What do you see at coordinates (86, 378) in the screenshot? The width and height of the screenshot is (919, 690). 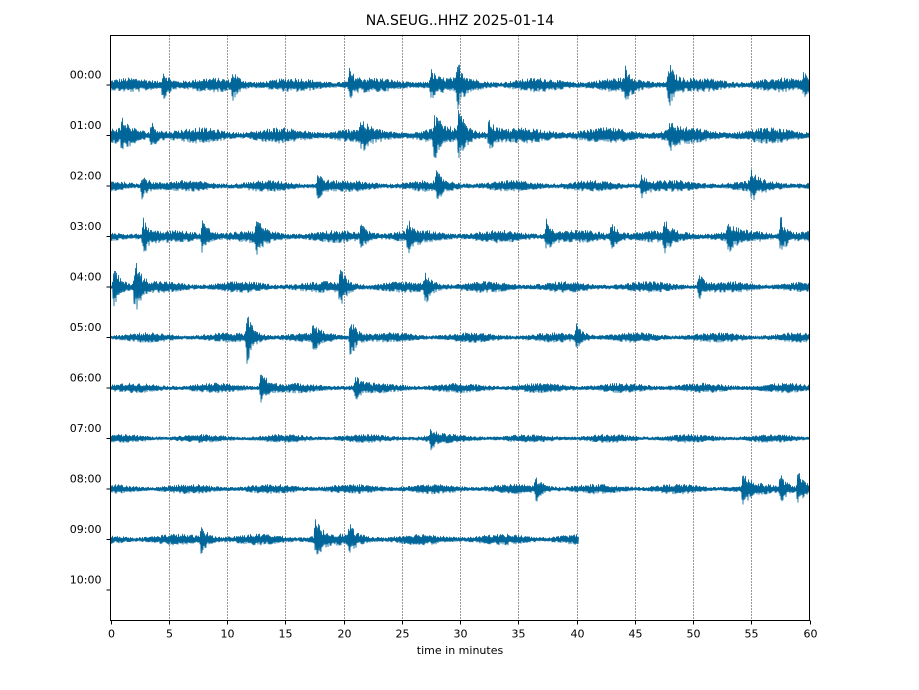 I see `y-tick-label: 06:00` at bounding box center [86, 378].